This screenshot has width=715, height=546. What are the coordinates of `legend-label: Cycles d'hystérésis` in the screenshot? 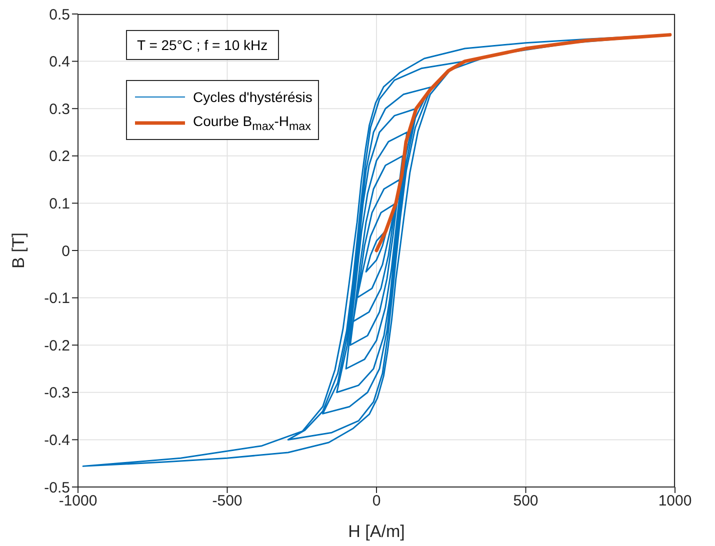 It's located at (252, 97).